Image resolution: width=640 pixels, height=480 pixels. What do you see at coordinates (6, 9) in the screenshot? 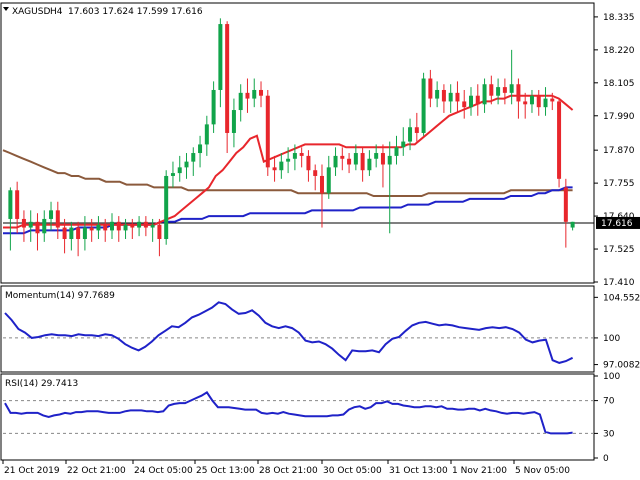
I see `chart-marker-icon` at bounding box center [6, 9].